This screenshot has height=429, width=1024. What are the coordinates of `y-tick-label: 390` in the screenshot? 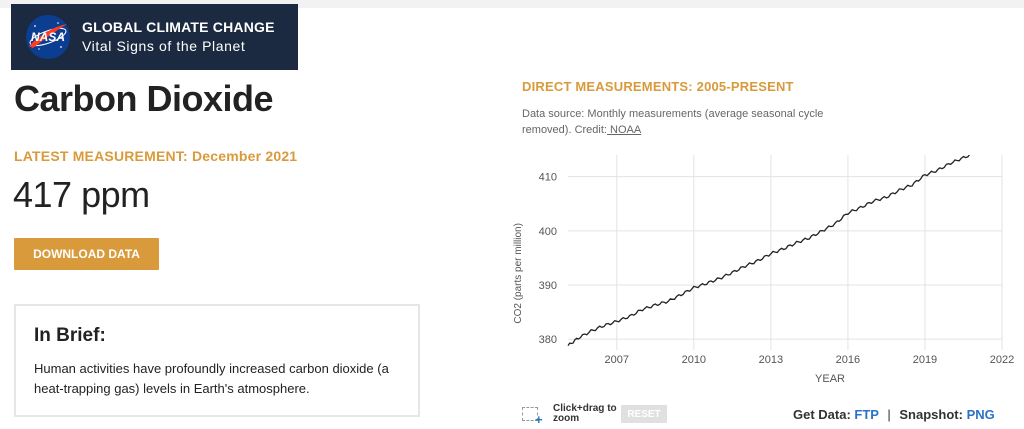 It's located at (548, 286).